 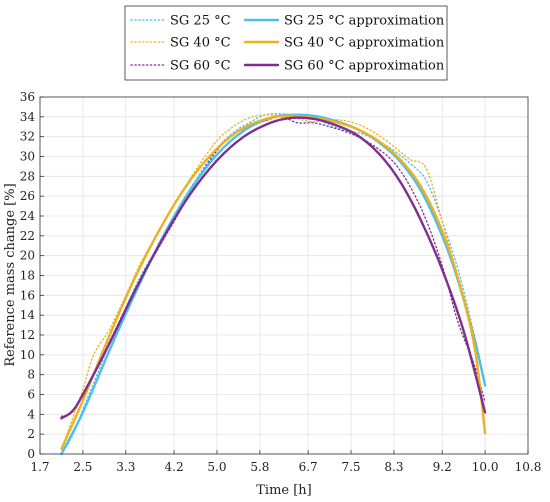 I want to click on x-tick-label: 9.2, so click(x=442, y=467).